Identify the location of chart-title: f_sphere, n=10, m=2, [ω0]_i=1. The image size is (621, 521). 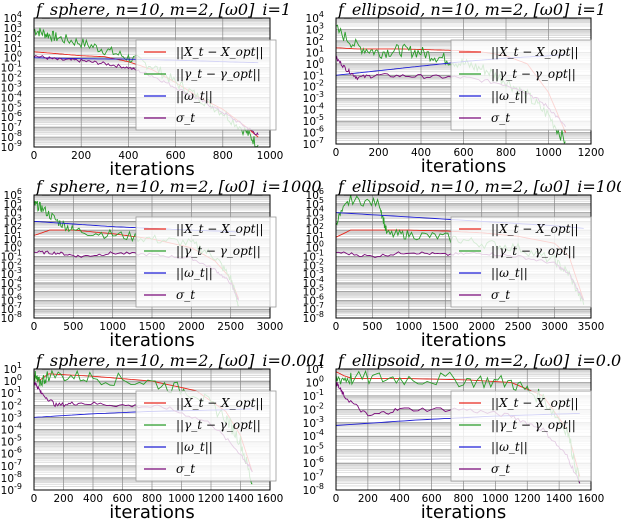
(163, 9).